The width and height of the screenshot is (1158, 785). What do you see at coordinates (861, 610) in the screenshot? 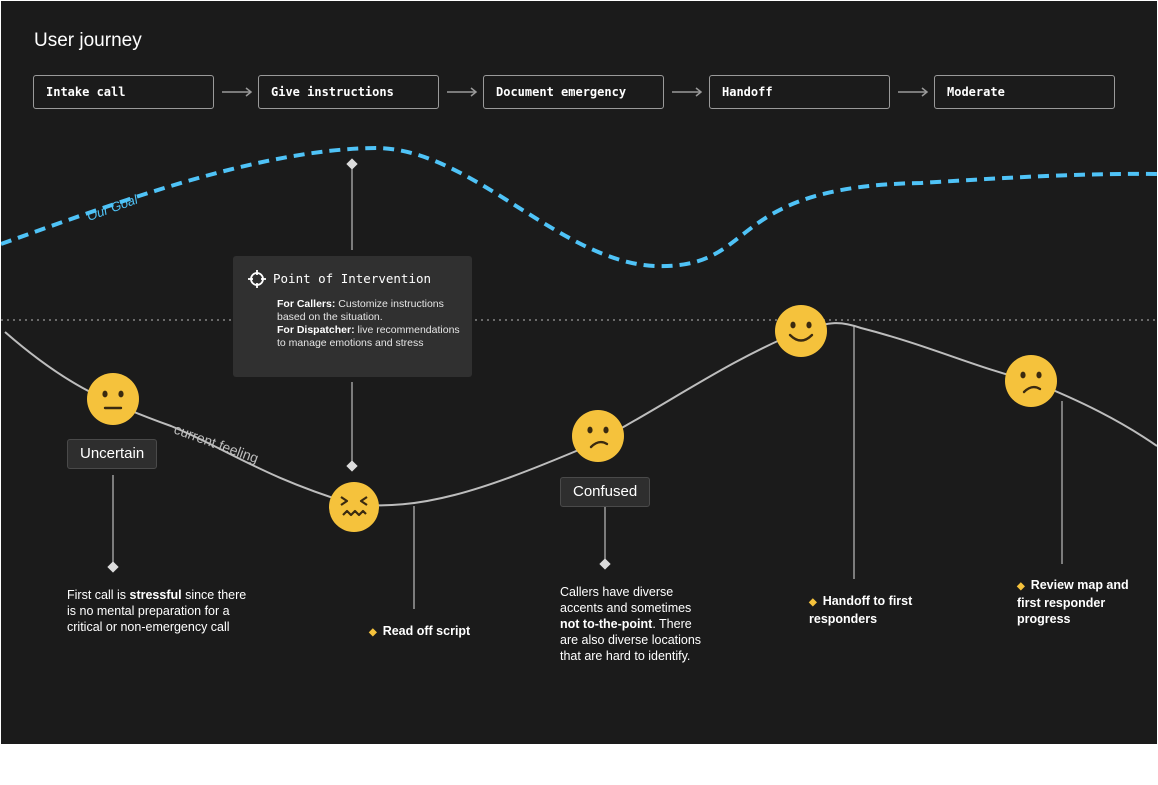
I see `handoff-label: Handoff to first responders` at bounding box center [861, 610].